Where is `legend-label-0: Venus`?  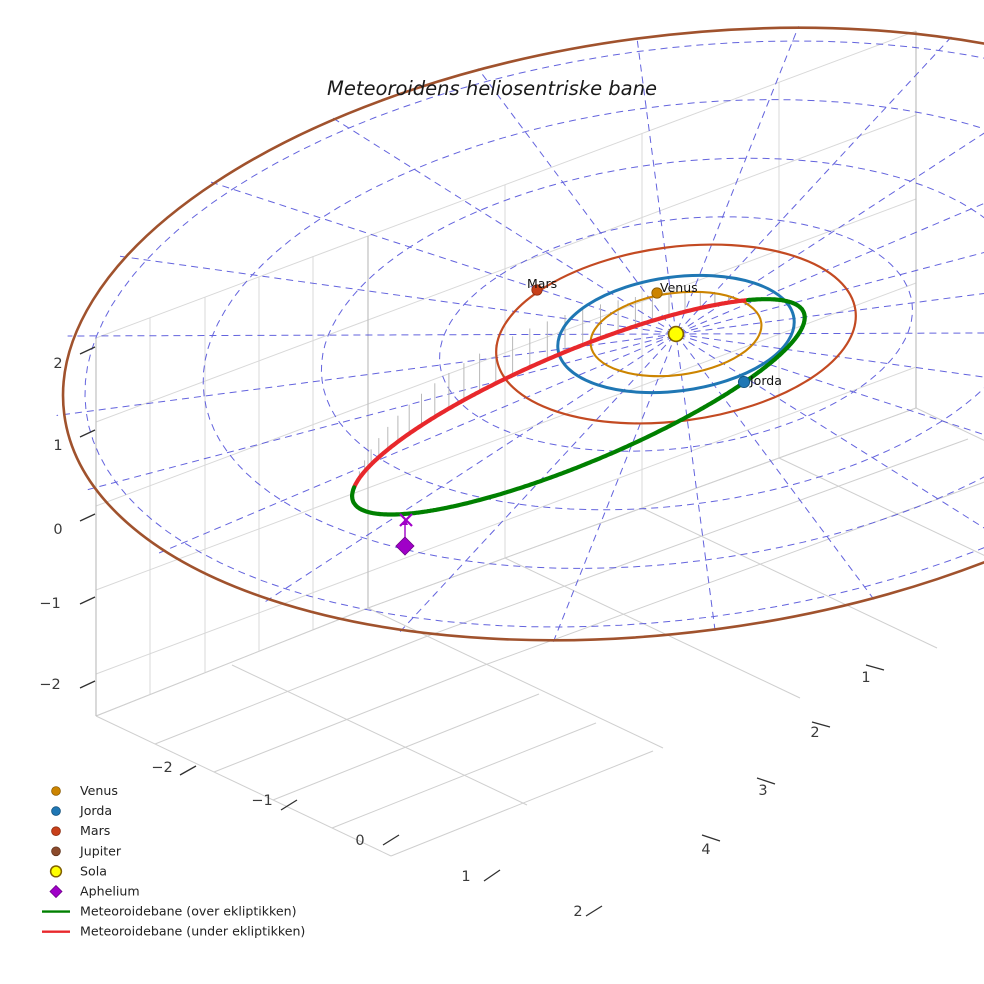 legend-label-0: Venus is located at coordinates (99, 790).